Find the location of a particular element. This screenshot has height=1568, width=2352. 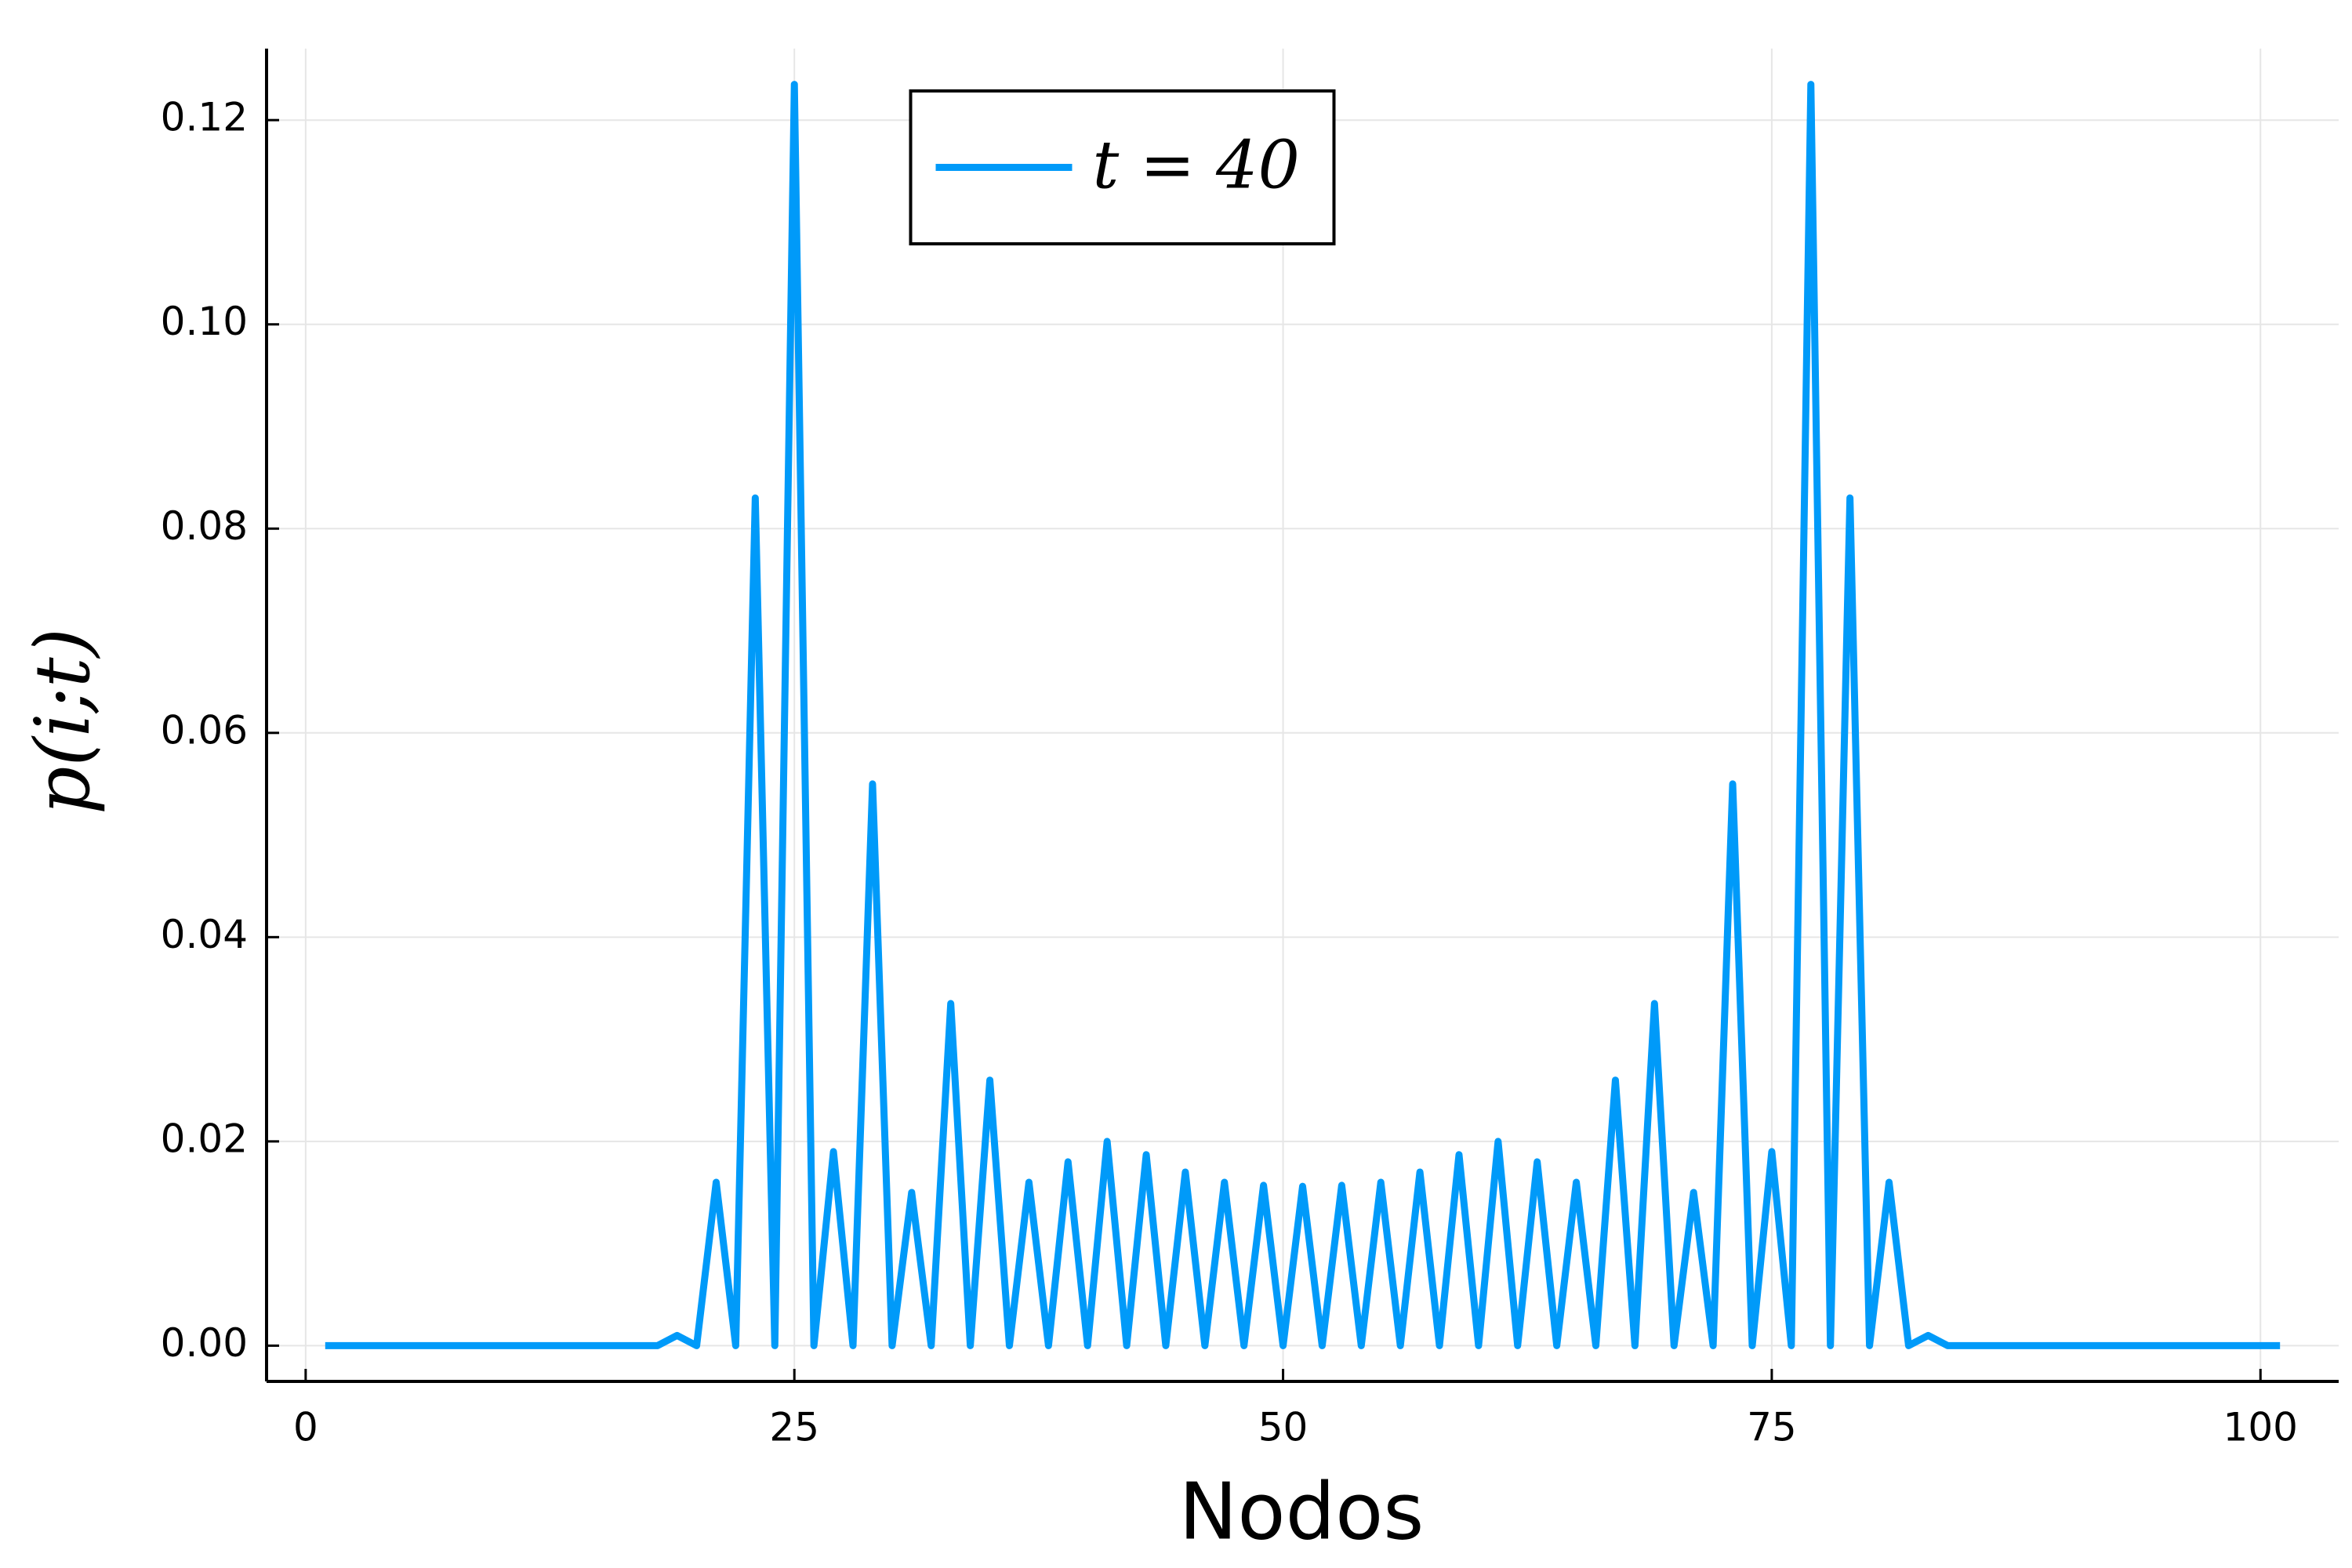

y-tick-label: 0.04 is located at coordinates (204, 935).